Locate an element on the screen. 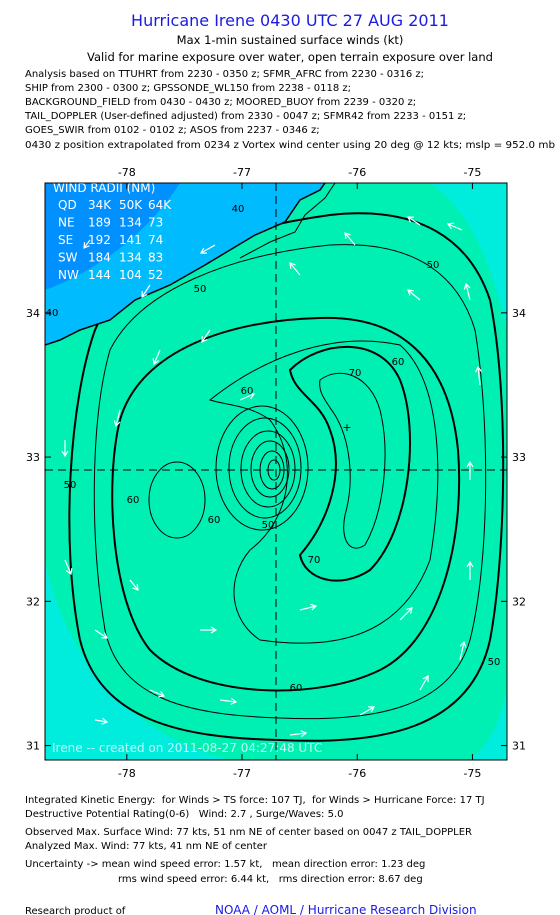 The image size is (560, 915). radii-cell: 189 is located at coordinates (99, 223).